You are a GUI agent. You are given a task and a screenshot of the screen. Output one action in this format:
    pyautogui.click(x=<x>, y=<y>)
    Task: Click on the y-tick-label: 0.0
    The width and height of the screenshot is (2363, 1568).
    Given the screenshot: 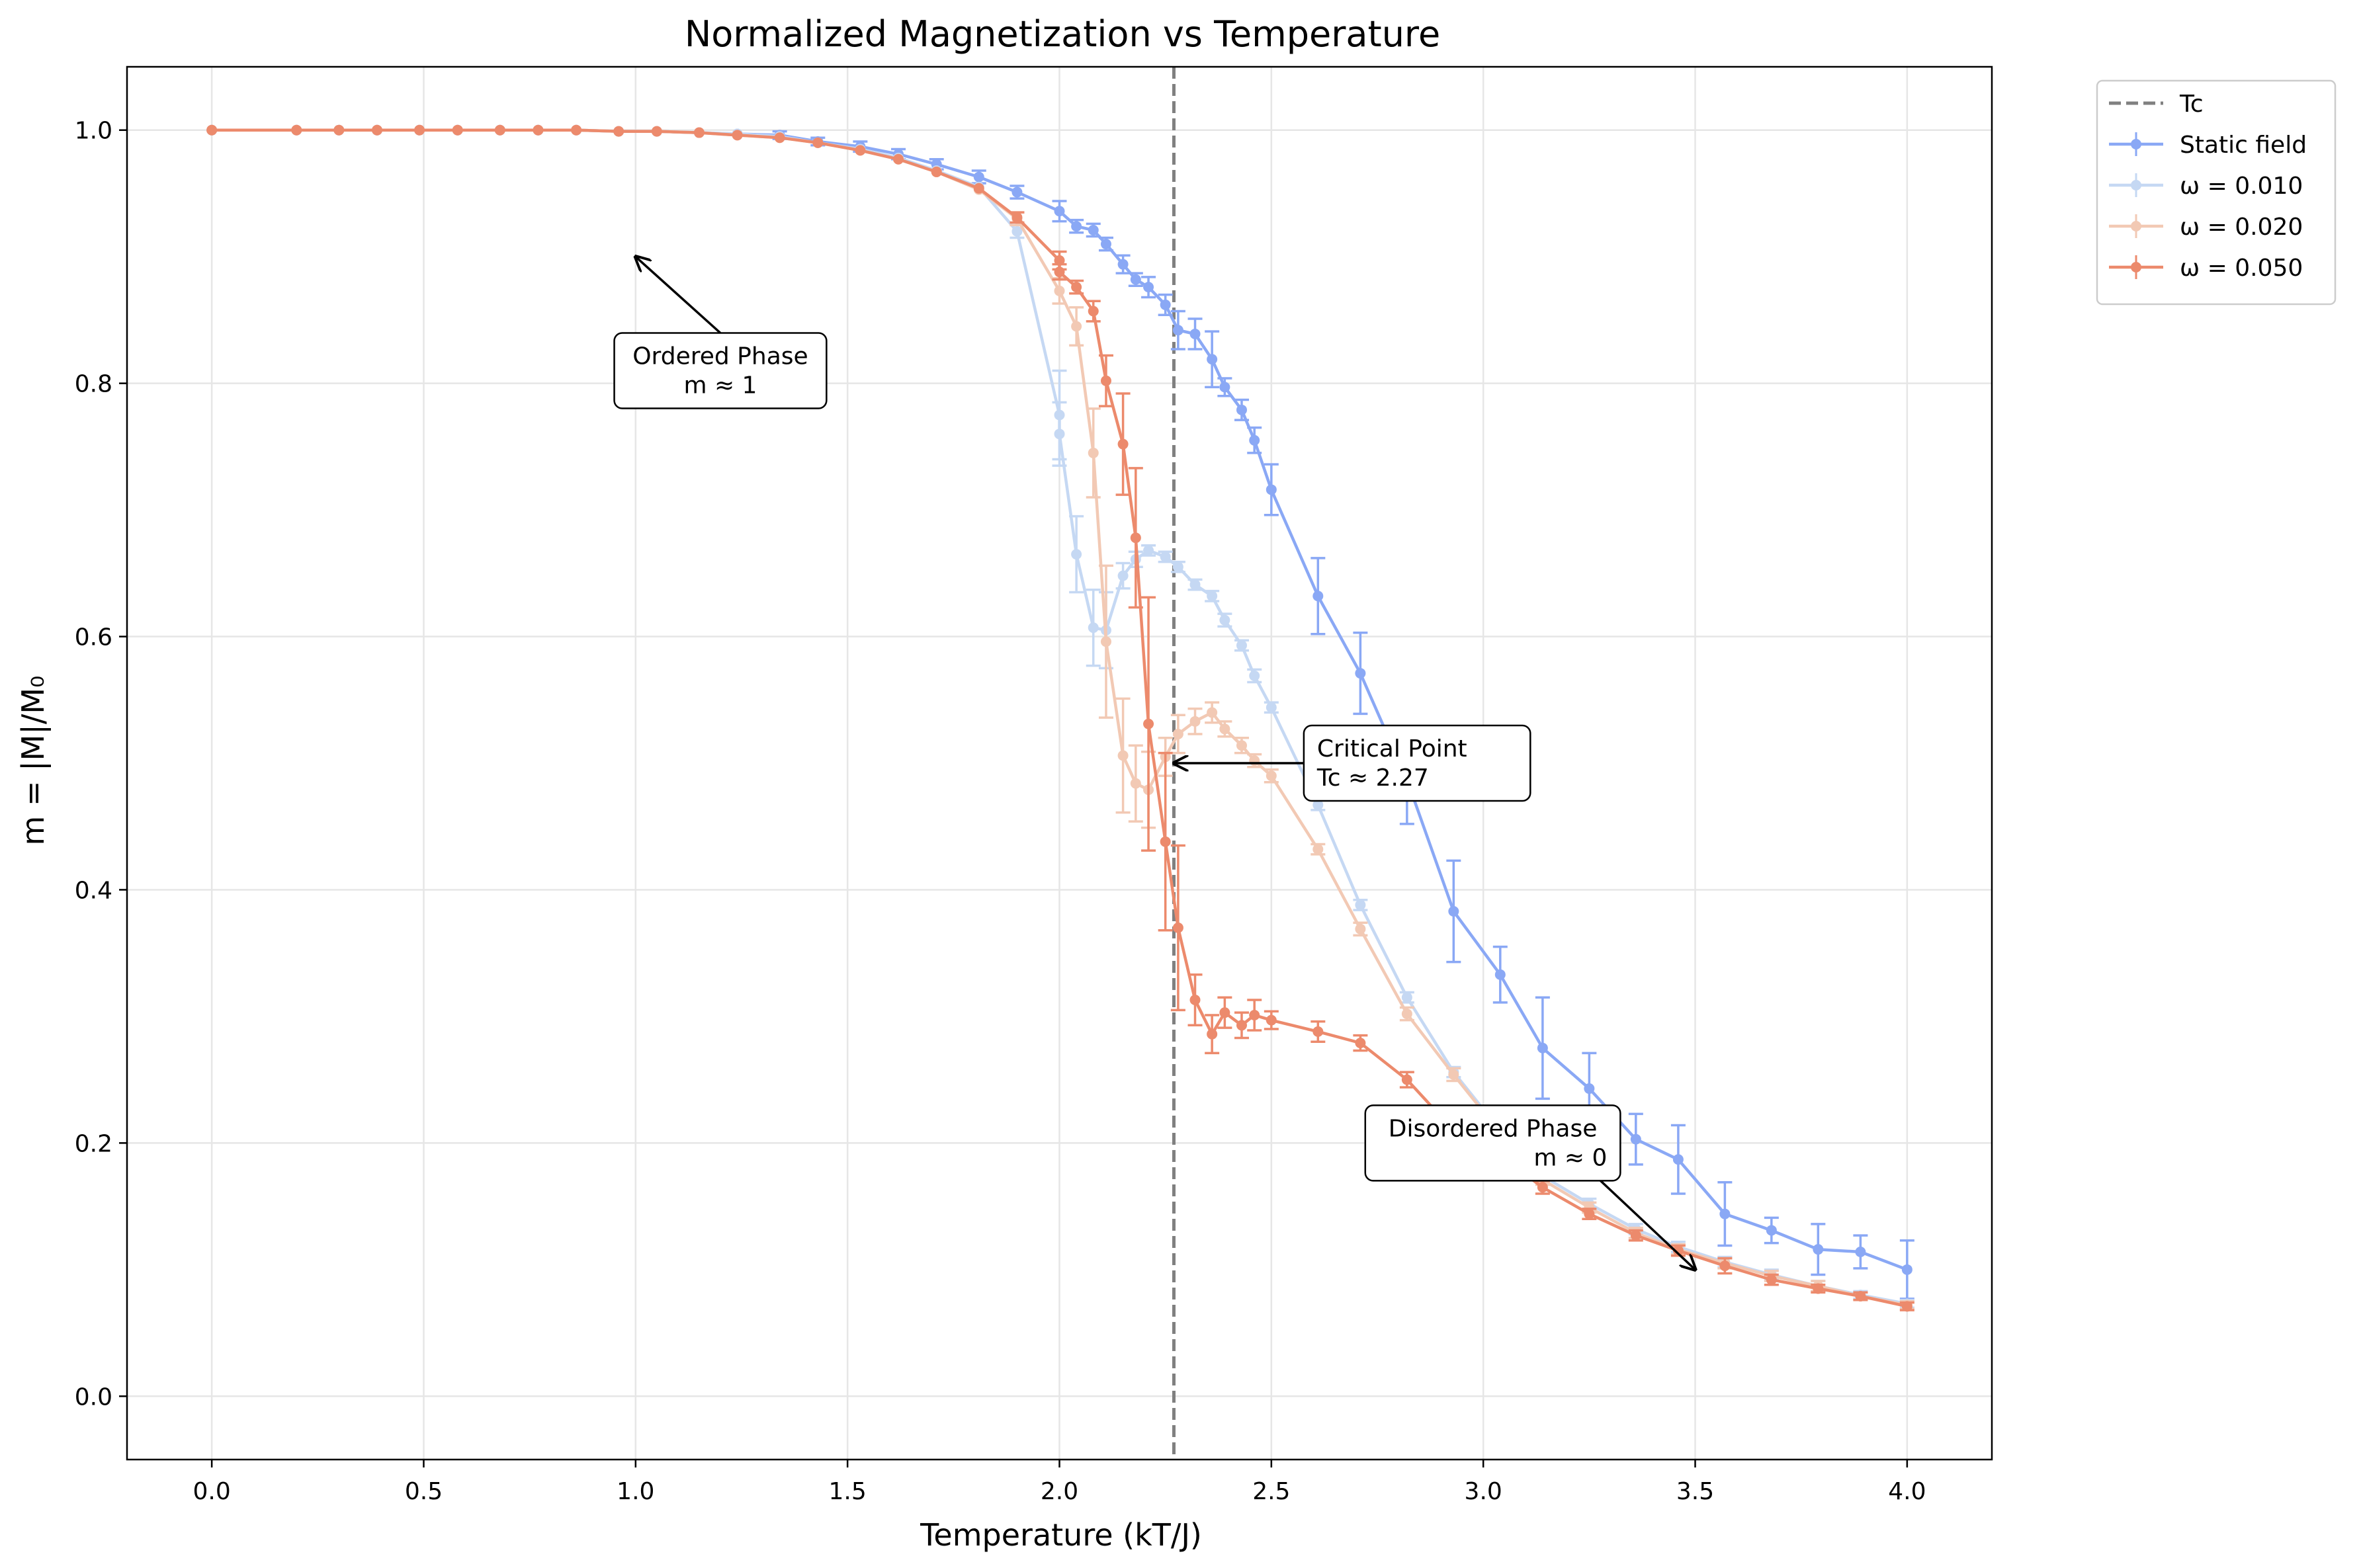 What is the action you would take?
    pyautogui.click(x=93, y=1397)
    